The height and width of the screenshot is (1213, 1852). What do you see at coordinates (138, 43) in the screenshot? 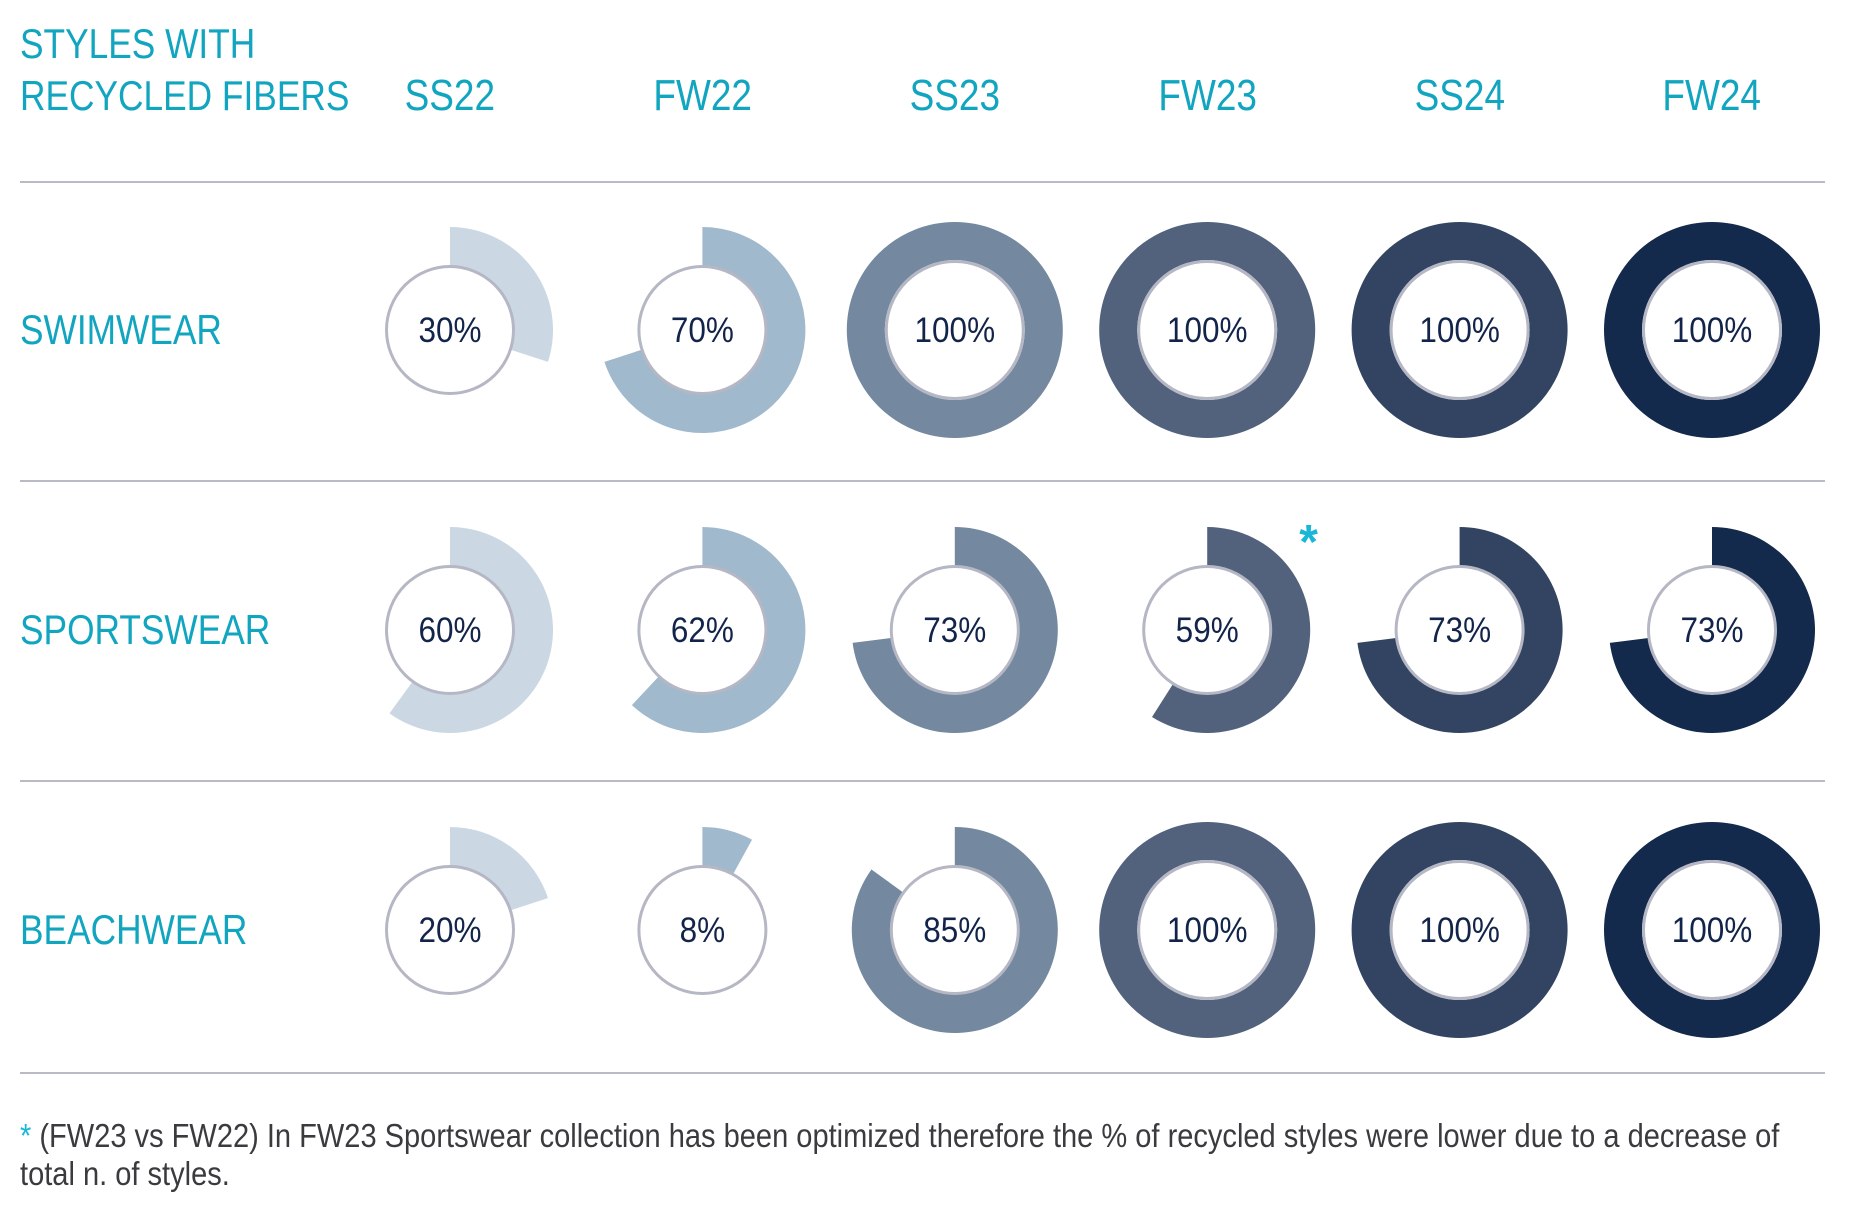
I see `chart-title-line-1: STYLES WITH` at bounding box center [138, 43].